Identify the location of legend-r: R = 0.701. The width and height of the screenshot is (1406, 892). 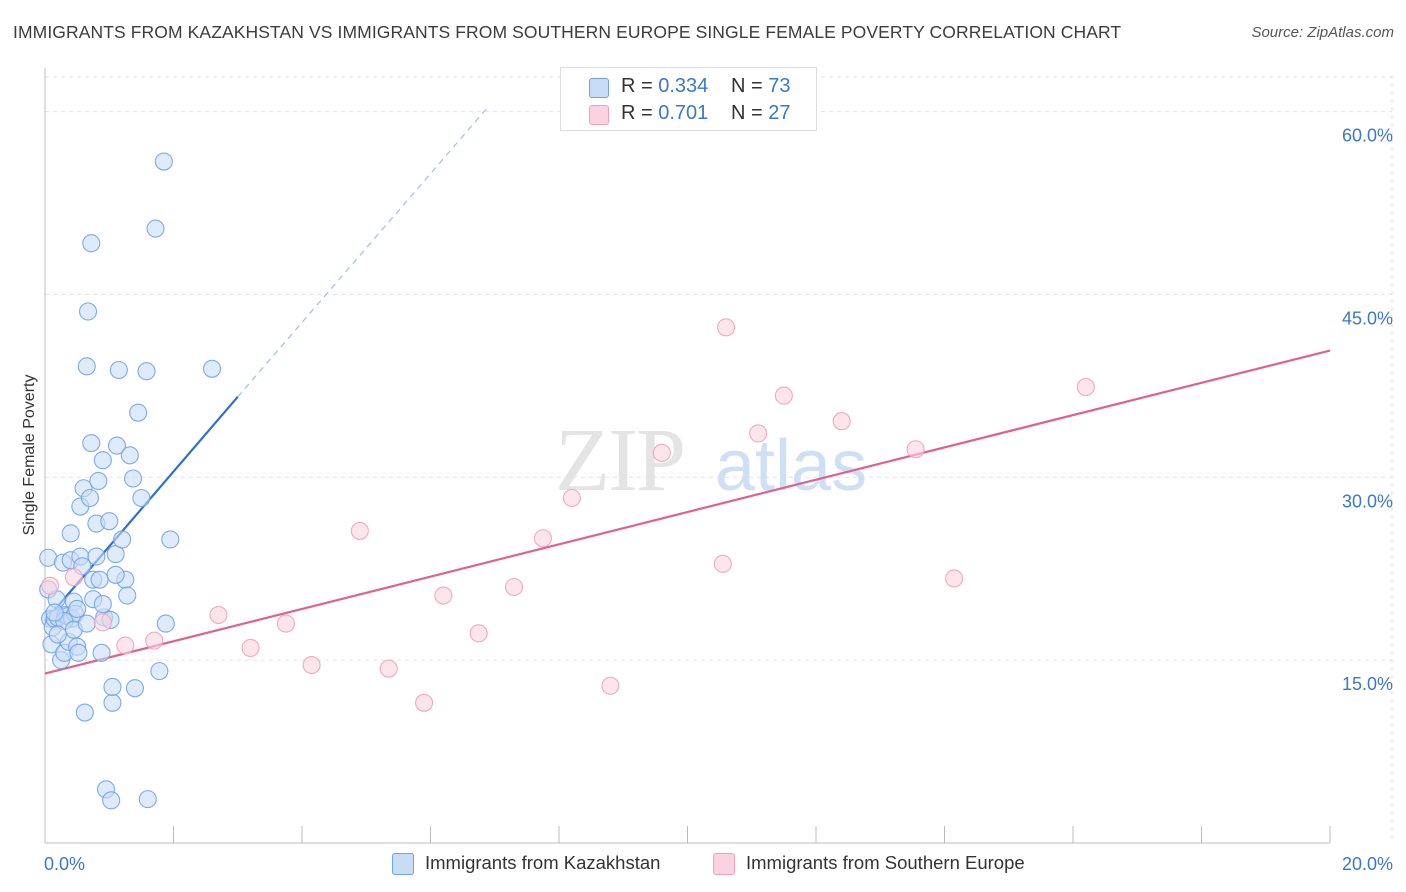
(664, 113).